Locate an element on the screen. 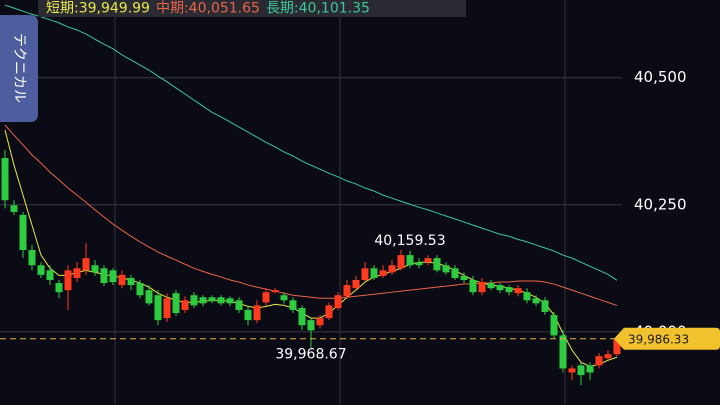 This screenshot has width=720, height=405. legend-entry: 中期:40,051.65 is located at coordinates (208, 9).